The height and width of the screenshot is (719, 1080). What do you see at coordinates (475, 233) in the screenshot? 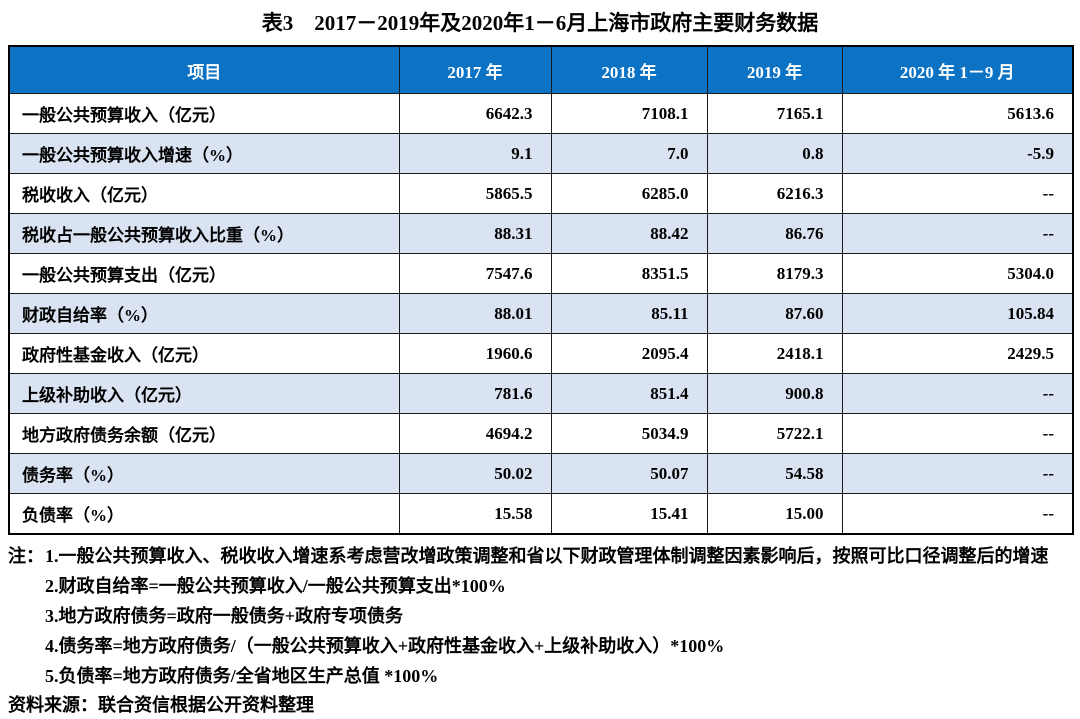
I see `row-value: 88.31` at bounding box center [475, 233].